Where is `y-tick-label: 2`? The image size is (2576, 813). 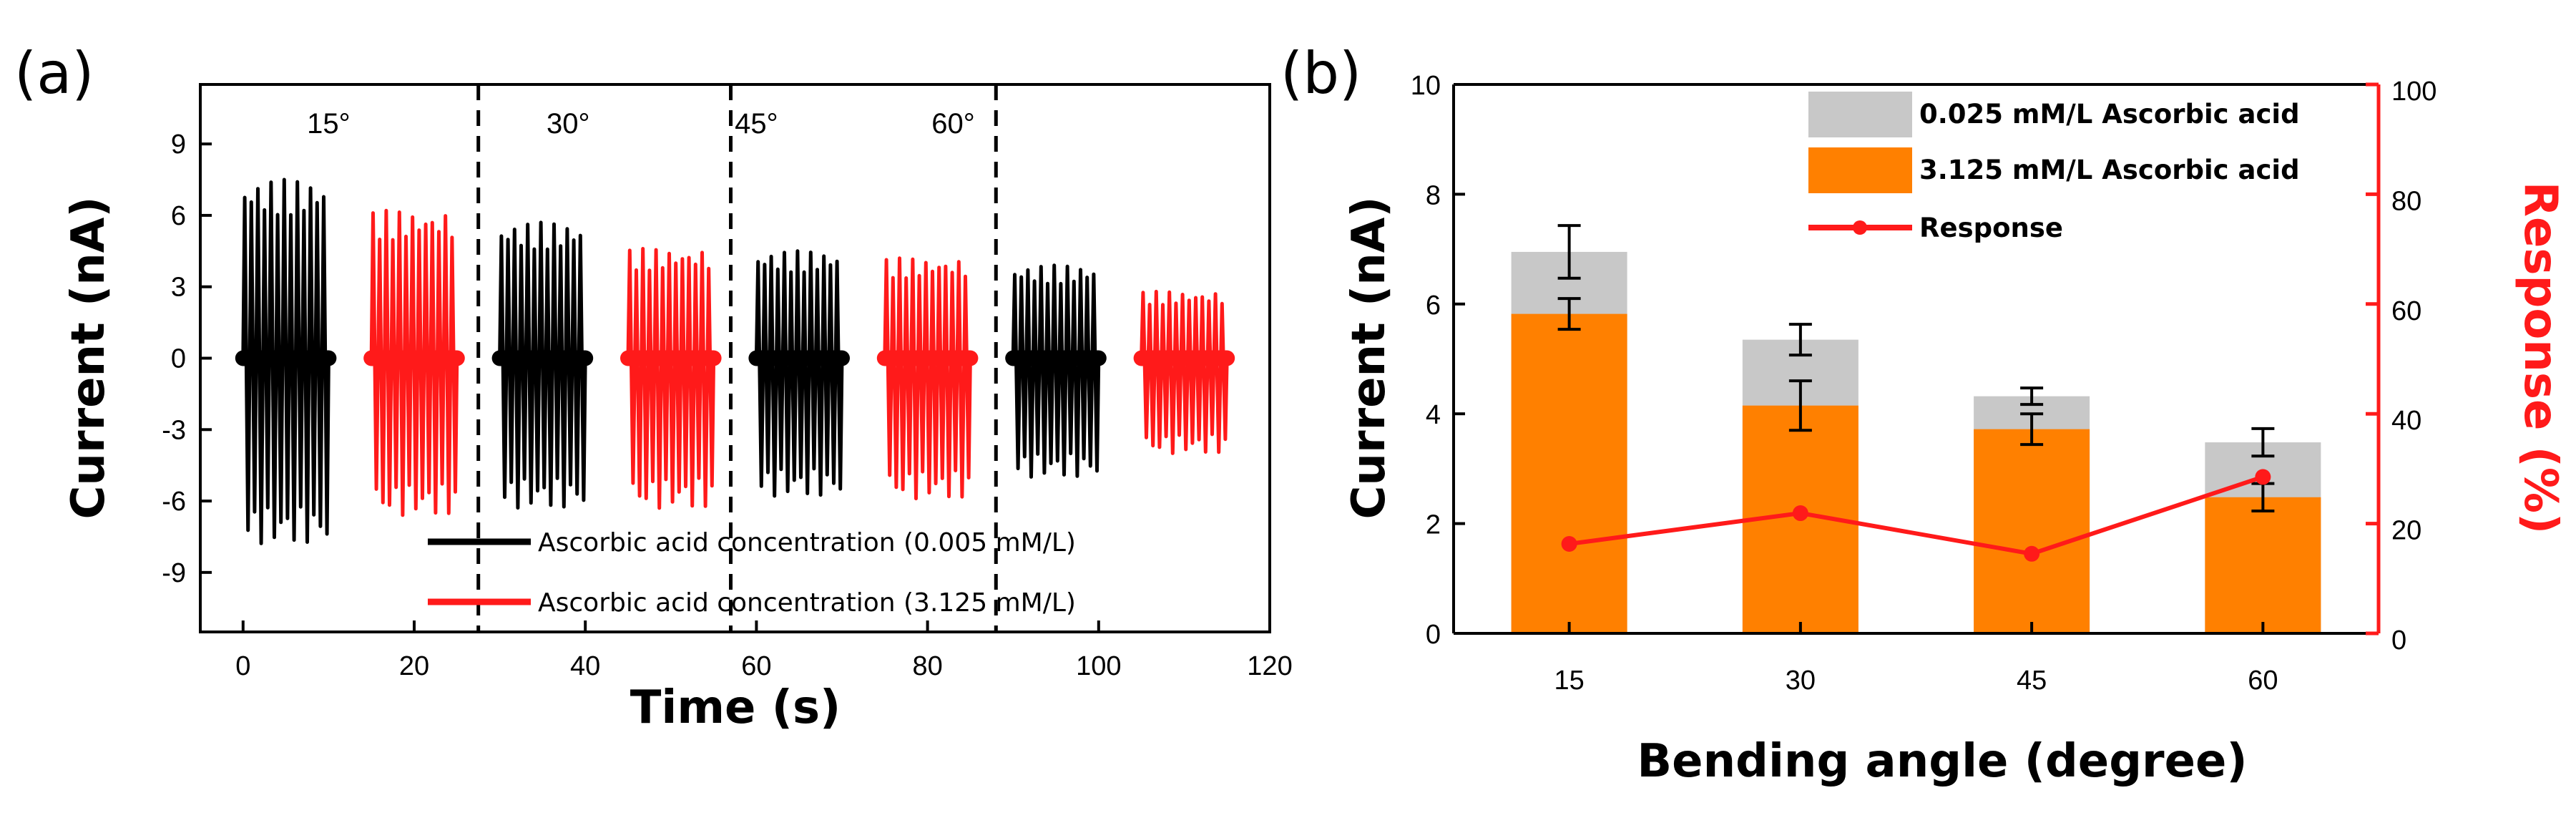 y-tick-label: 2 is located at coordinates (1433, 525).